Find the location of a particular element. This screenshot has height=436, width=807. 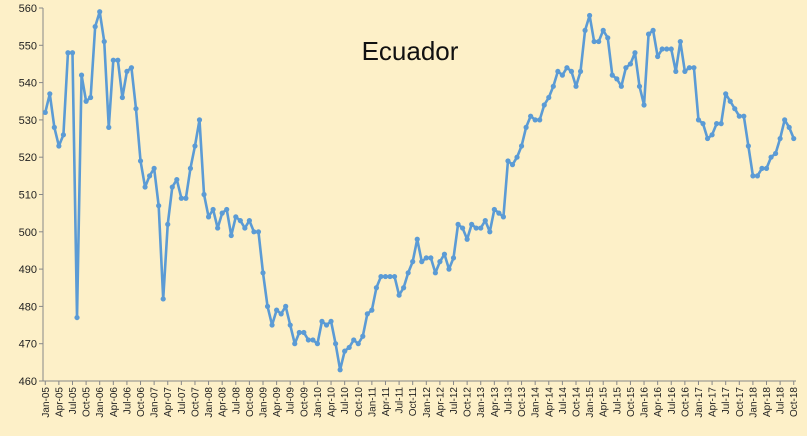

y-tick-label: 490 is located at coordinates (28, 270).